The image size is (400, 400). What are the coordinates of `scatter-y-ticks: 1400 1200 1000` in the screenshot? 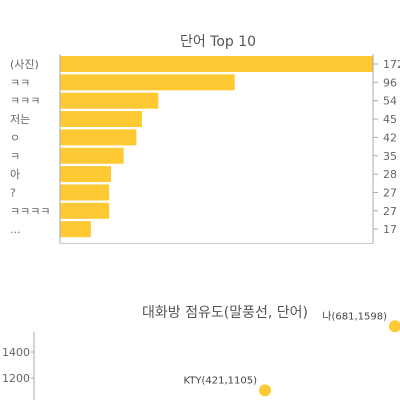 It's located at (18, 373).